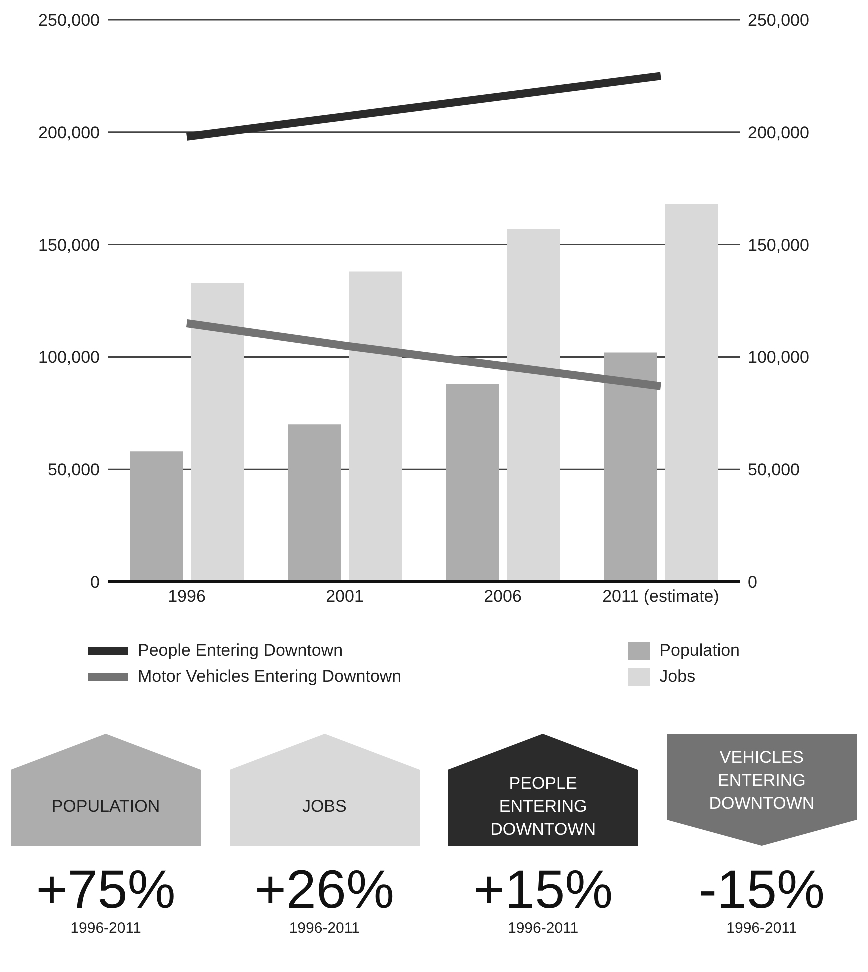  Describe the element at coordinates (95, 582) in the screenshot. I see `y-tick-label: 0` at that location.